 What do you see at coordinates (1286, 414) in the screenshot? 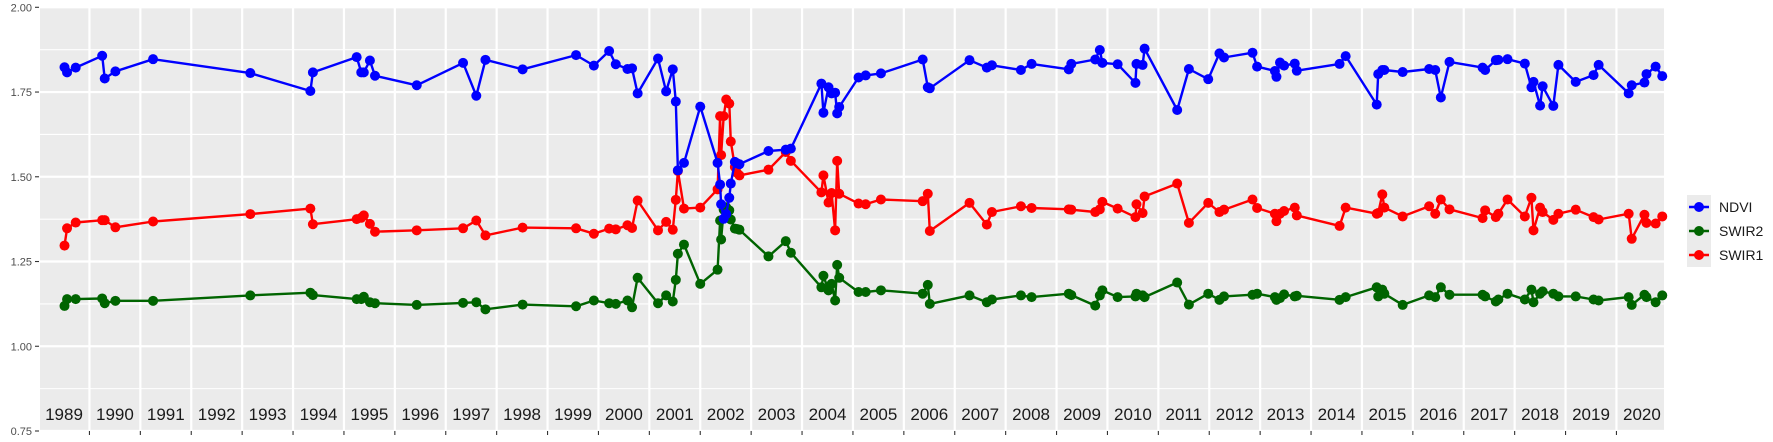
I see `year-label: 2013` at bounding box center [1286, 414].